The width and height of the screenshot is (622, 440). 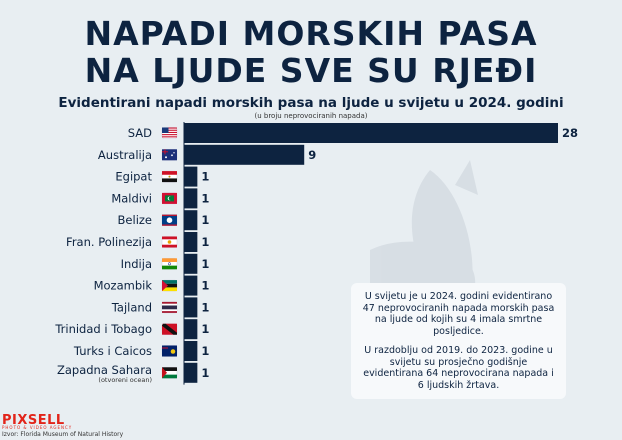 I want to click on category-note: (otvoreni ocean), so click(x=125, y=380).